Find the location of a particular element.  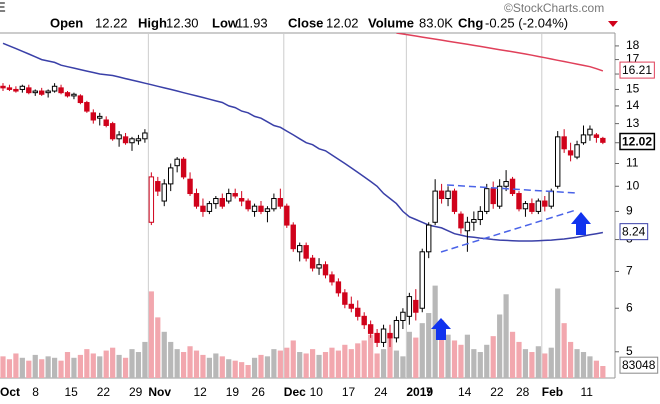

y-tick-label: 5 is located at coordinates (629, 351).